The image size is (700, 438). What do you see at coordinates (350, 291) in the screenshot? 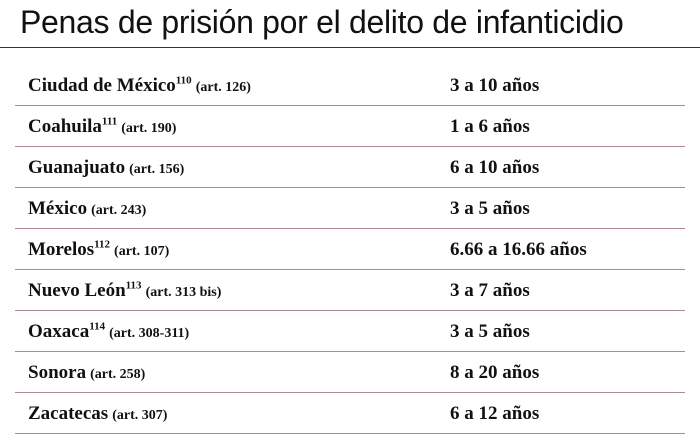
I see `table-row: Nuevo León113 (art. 313 bis) 3 a 7 años` at bounding box center [350, 291].